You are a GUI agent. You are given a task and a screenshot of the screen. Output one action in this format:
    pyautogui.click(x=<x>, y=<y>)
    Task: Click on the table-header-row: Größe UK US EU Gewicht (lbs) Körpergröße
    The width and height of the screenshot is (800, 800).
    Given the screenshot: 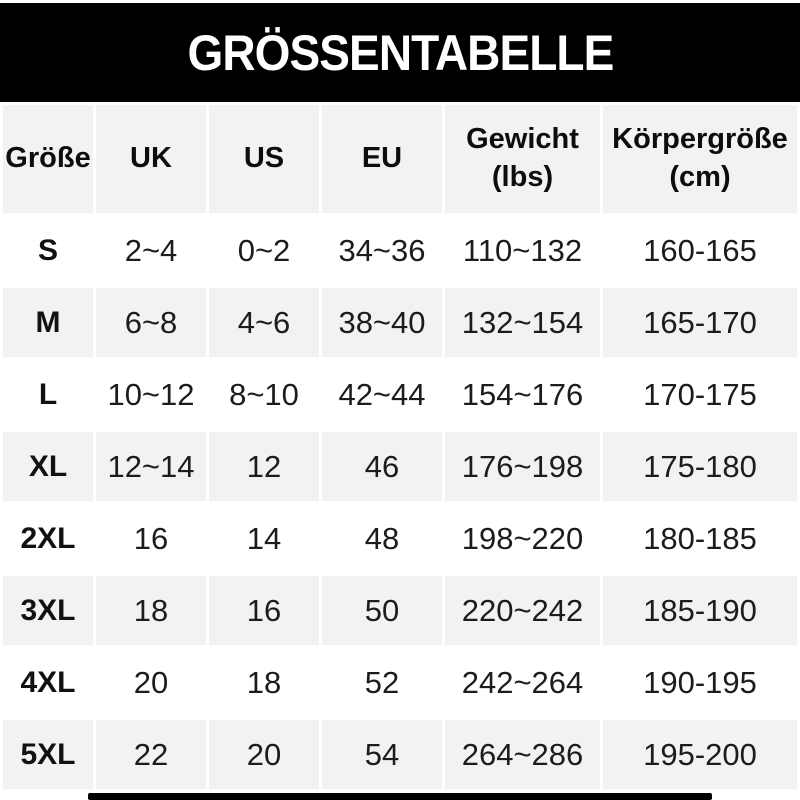 What is the action you would take?
    pyautogui.click(x=400, y=159)
    